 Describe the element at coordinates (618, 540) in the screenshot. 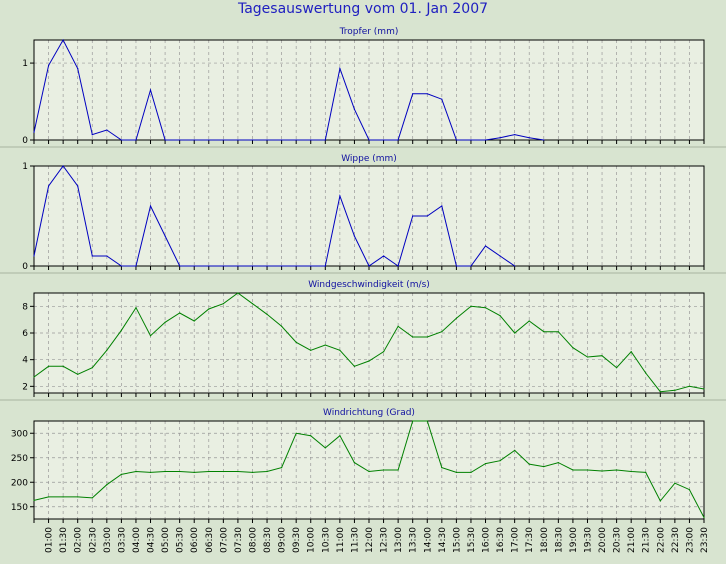

I see `x-tick-label: 20:30` at that location.